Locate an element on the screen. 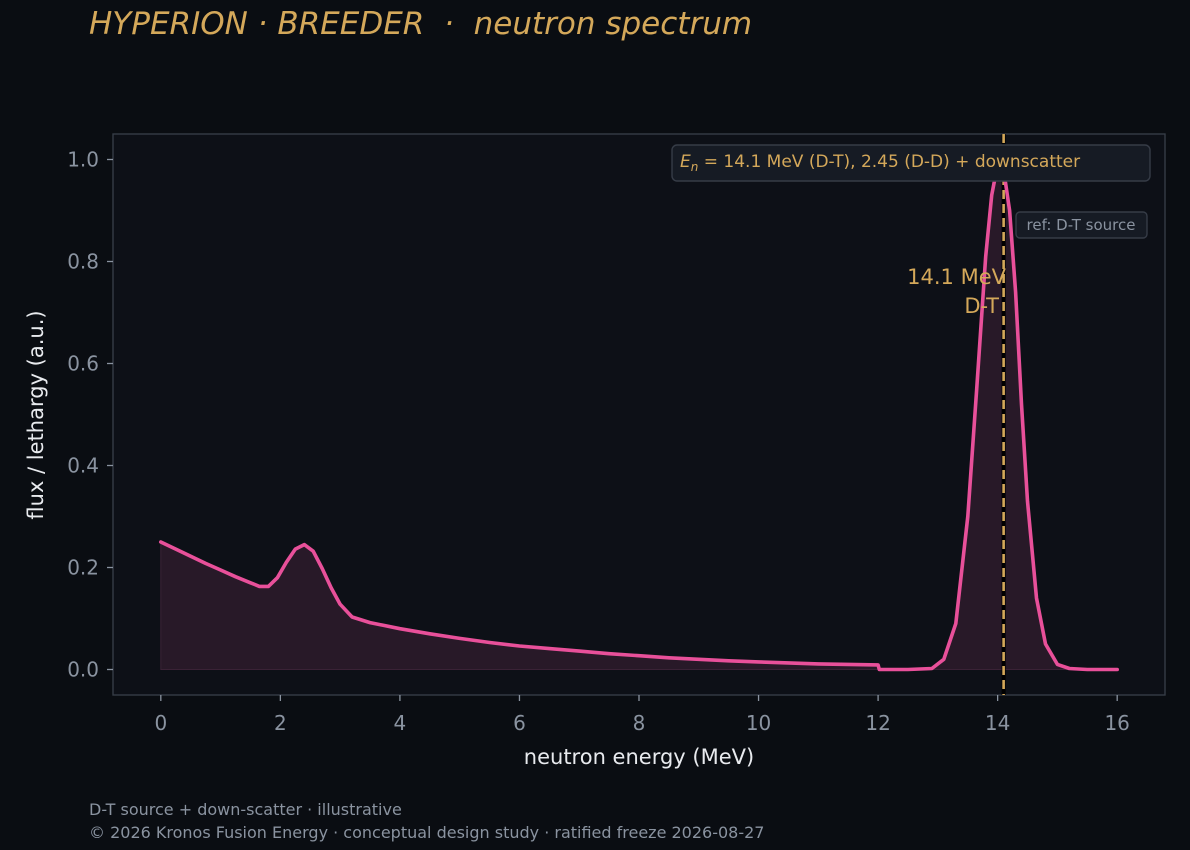  y-tick-label: 0.4 is located at coordinates (83, 466).